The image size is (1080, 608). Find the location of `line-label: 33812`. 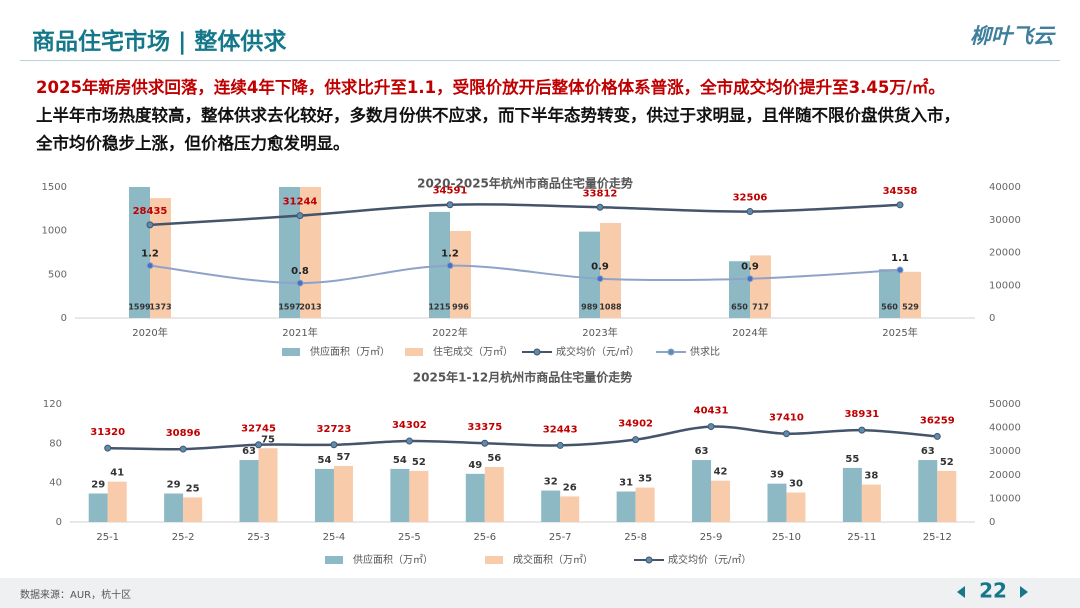

line-label: 33812 is located at coordinates (600, 193).